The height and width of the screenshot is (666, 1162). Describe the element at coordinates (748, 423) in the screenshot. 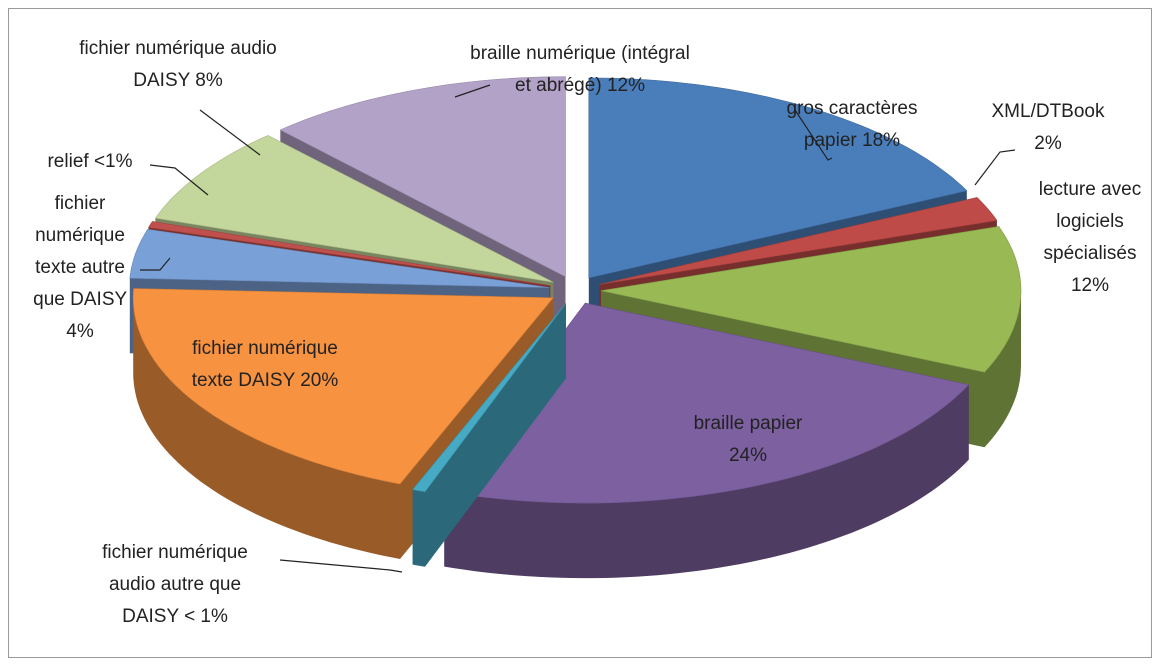

I see `category-label: braille papier` at that location.